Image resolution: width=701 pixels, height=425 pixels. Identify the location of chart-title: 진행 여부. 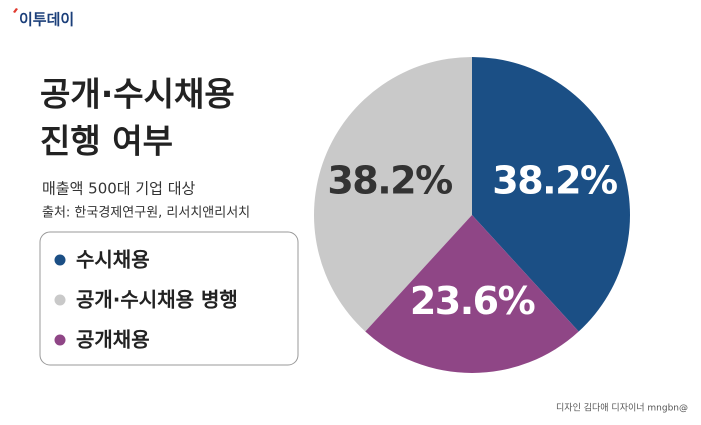
(106, 141).